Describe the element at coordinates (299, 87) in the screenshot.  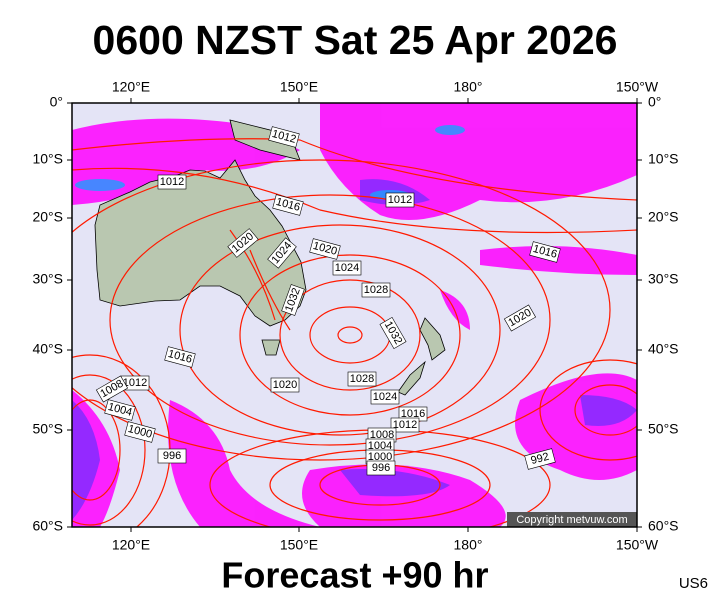
I see `lon-label-top: 150°E` at that location.